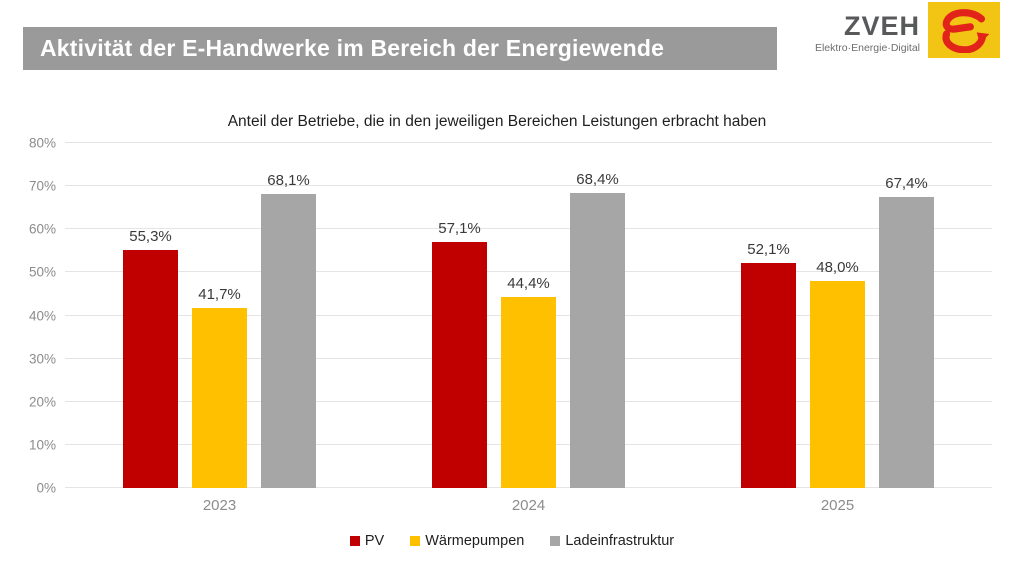  Describe the element at coordinates (906, 331) in the screenshot. I see `bar-ladeinfrastruktur-2025: 67,4%` at that location.